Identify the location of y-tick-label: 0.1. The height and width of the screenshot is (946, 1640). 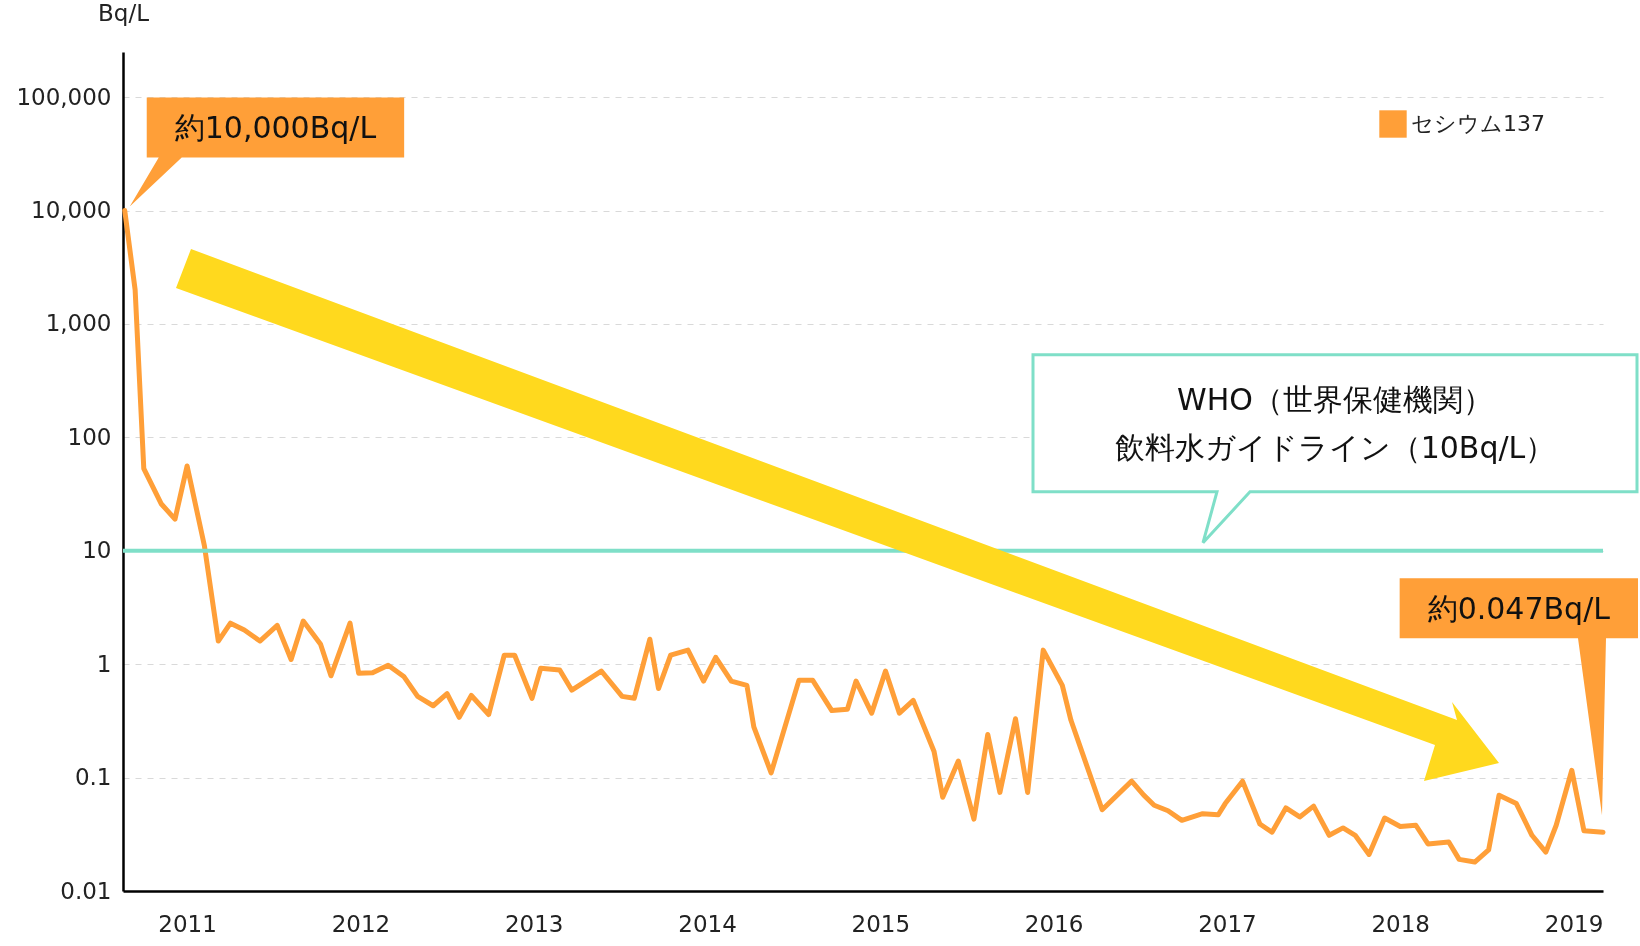
(93, 777).